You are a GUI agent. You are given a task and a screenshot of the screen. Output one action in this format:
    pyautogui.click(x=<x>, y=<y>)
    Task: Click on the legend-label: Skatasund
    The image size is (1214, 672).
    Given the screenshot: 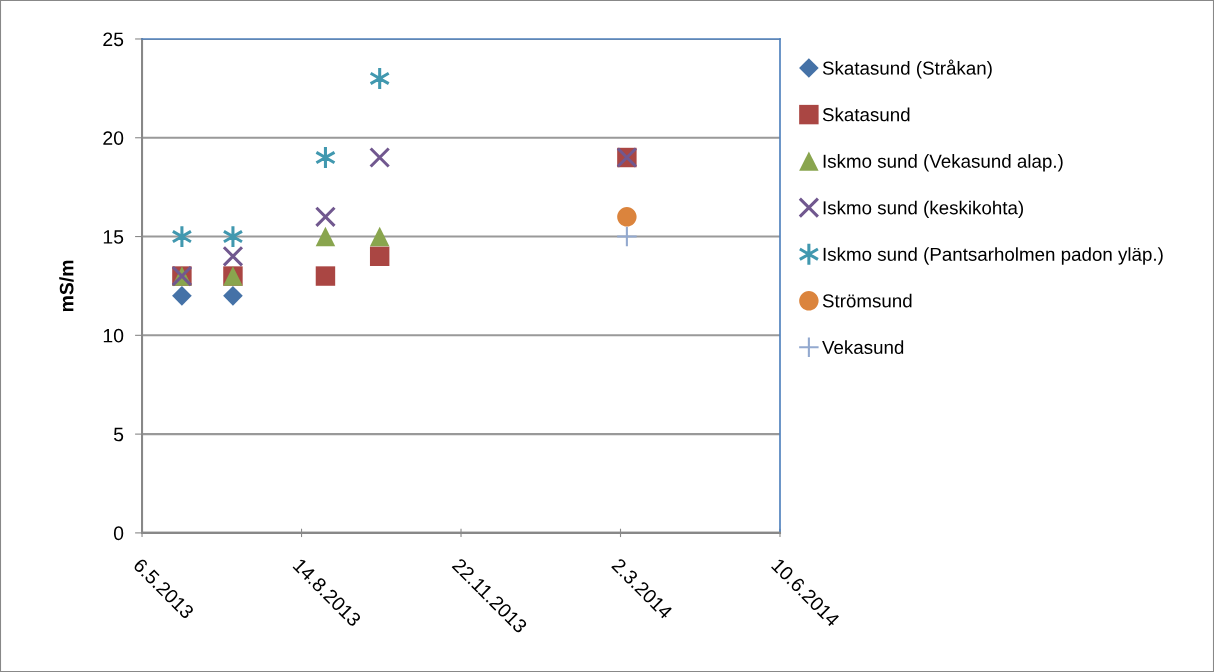 What is the action you would take?
    pyautogui.click(x=866, y=114)
    